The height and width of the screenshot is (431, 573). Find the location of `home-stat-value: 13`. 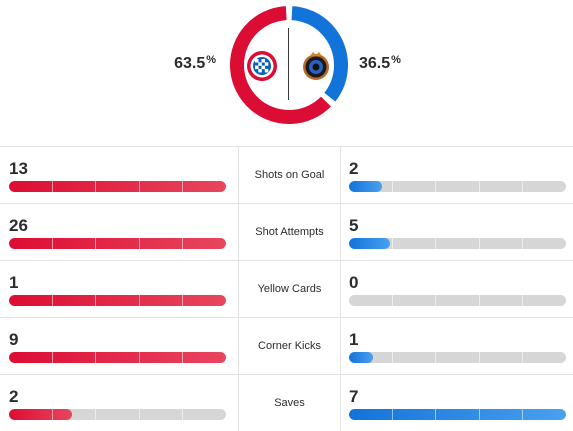

home-stat-value: 13 is located at coordinates (18, 168).